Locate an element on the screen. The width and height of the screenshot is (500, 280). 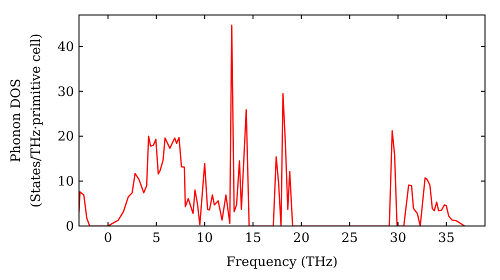
y-tick-label: 0 is located at coordinates (70, 227).